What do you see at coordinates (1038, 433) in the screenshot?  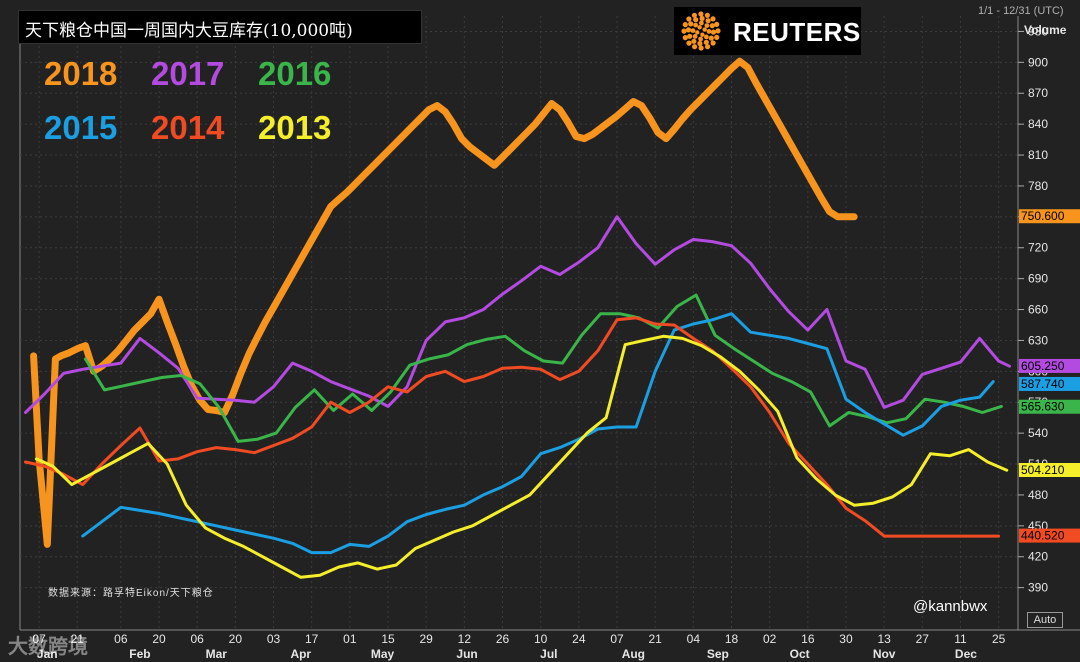 I see `y-tick-label: 540` at bounding box center [1038, 433].